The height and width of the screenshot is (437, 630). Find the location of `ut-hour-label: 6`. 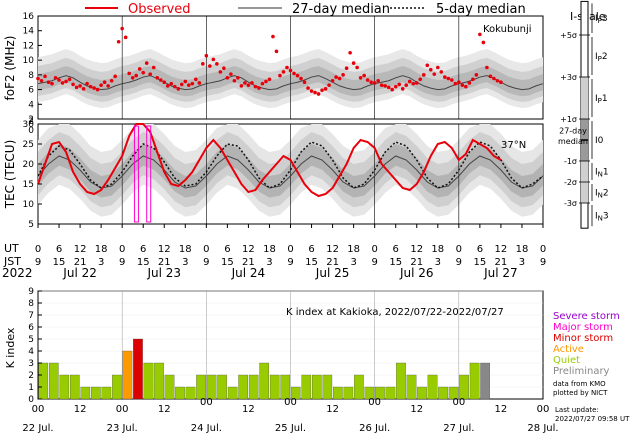

ut-hour-label: 6 is located at coordinates (480, 249).